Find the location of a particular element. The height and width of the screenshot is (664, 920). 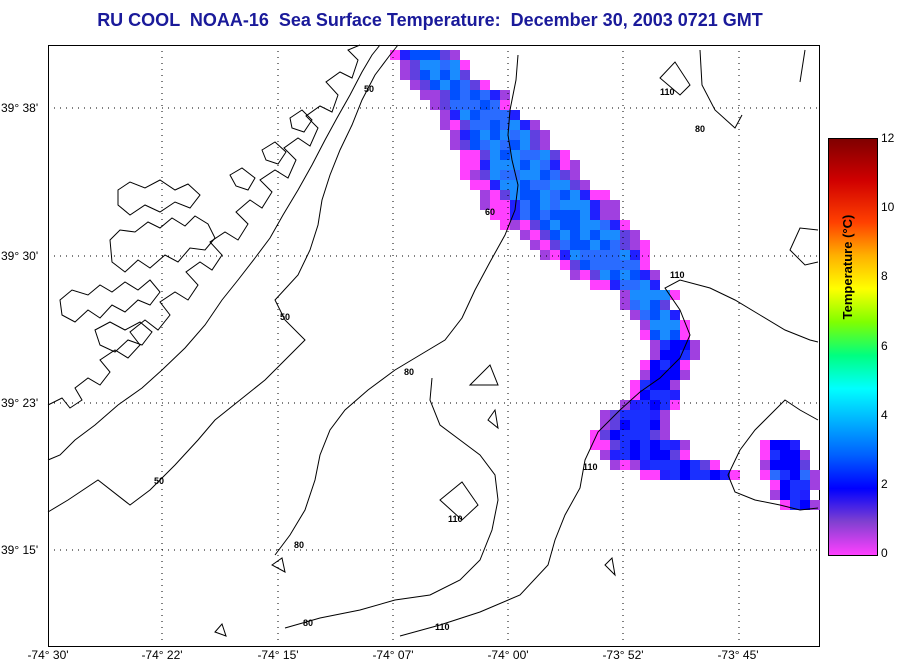

temperature-colorbar is located at coordinates (853, 347).